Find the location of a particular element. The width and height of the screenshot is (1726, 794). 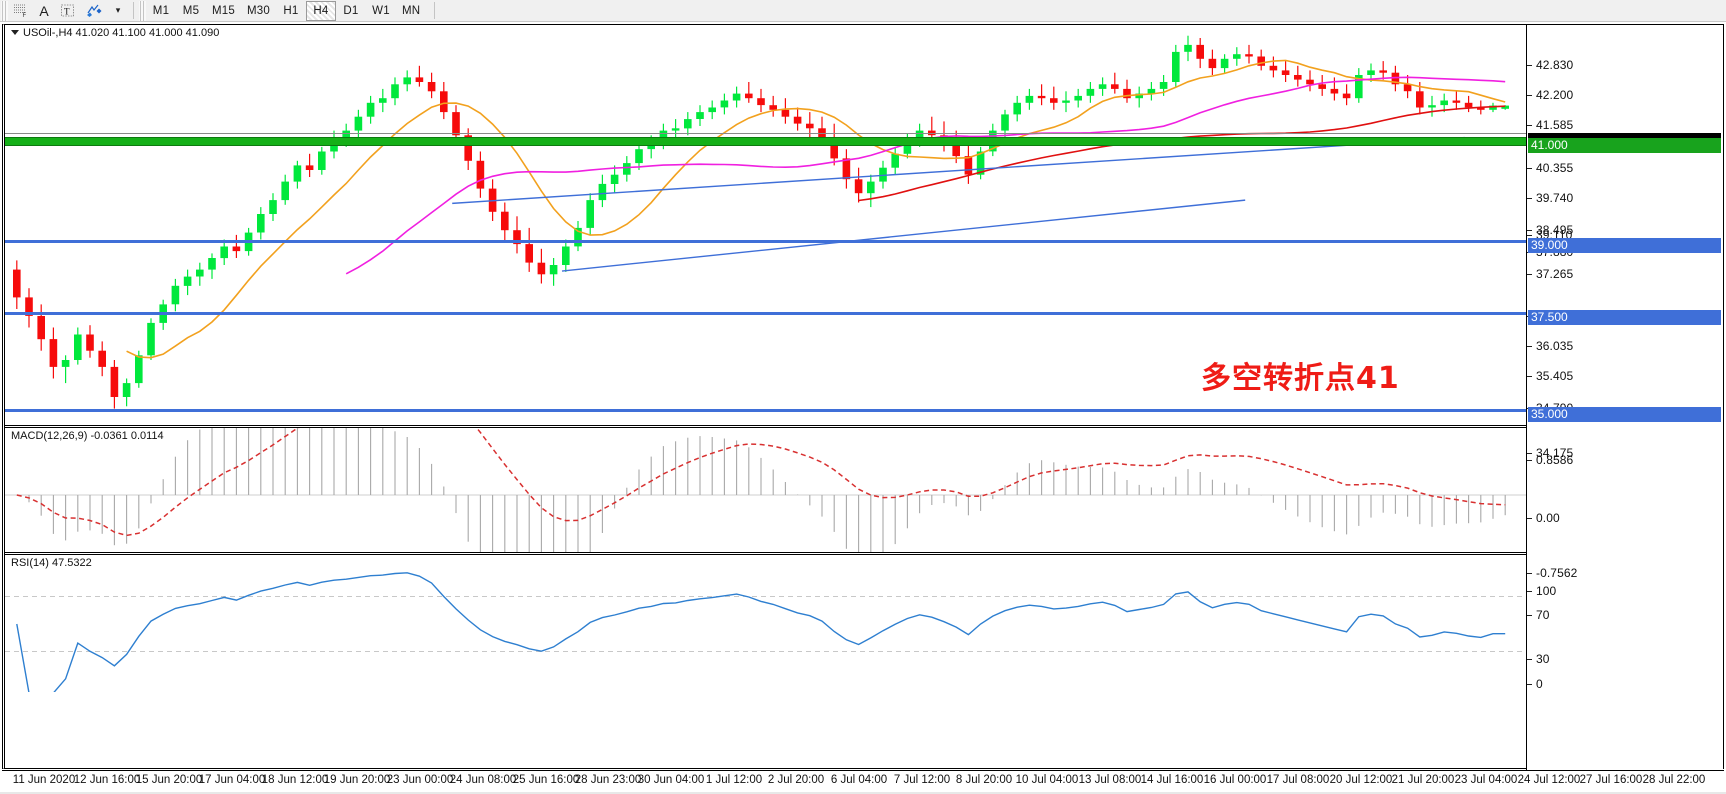

toolbar: F A T ▾ M1 M5 M15 M30 H1 H4 D1 W1 MN is located at coordinates (863, 11).